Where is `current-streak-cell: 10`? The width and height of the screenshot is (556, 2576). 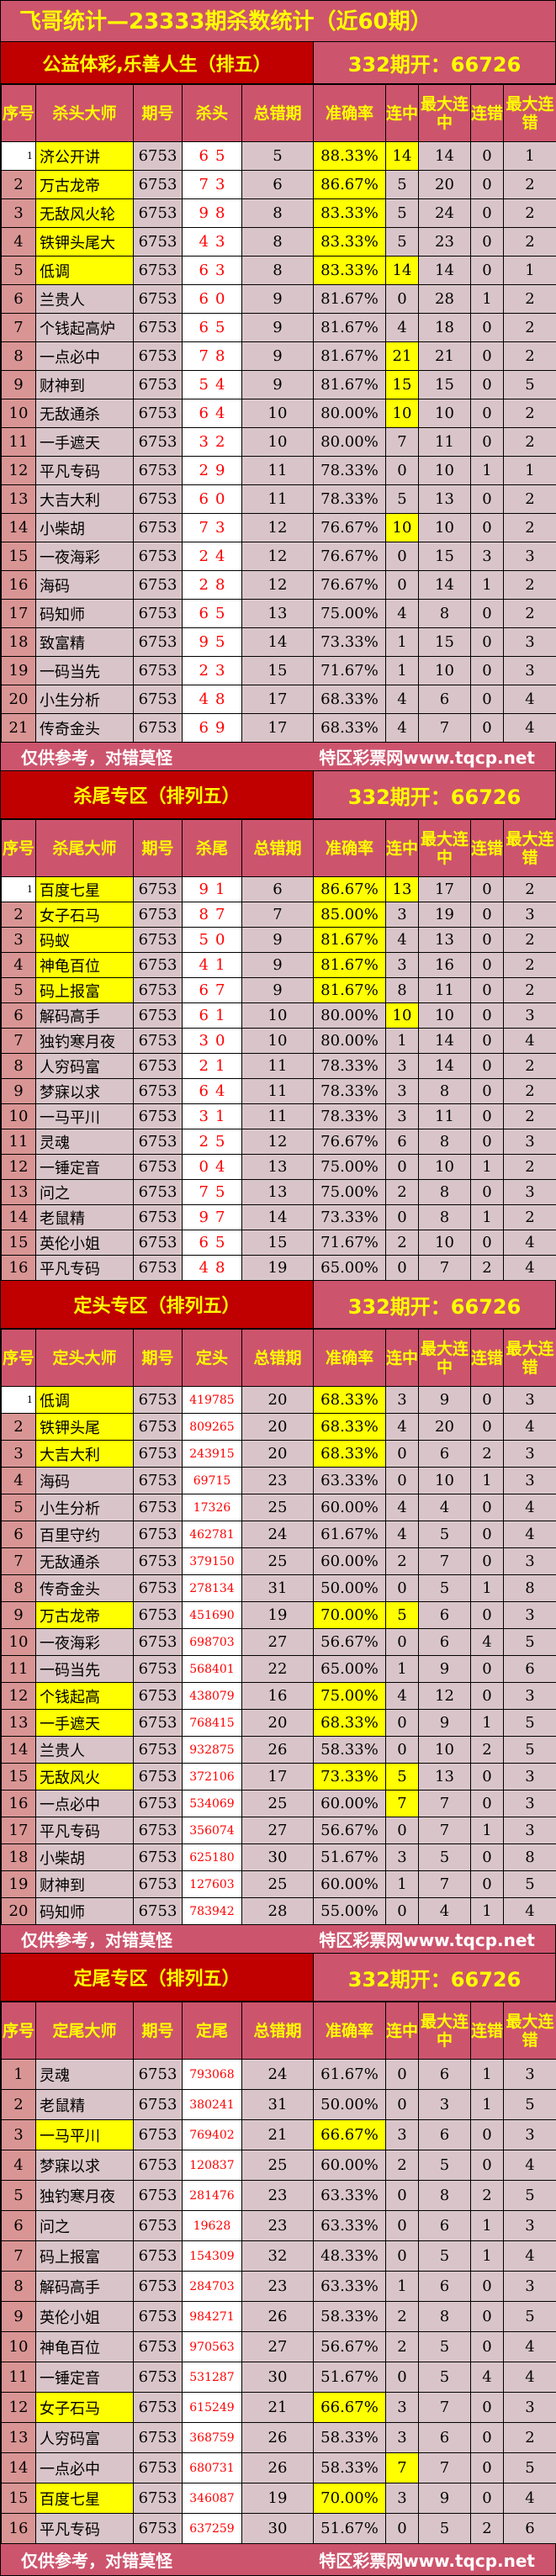 current-streak-cell: 10 is located at coordinates (402, 413).